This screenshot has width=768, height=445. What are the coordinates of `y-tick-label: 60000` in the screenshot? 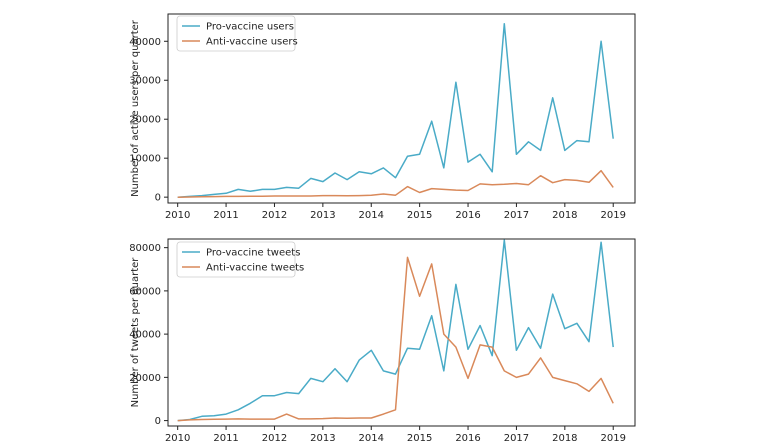 It's located at (145, 291).